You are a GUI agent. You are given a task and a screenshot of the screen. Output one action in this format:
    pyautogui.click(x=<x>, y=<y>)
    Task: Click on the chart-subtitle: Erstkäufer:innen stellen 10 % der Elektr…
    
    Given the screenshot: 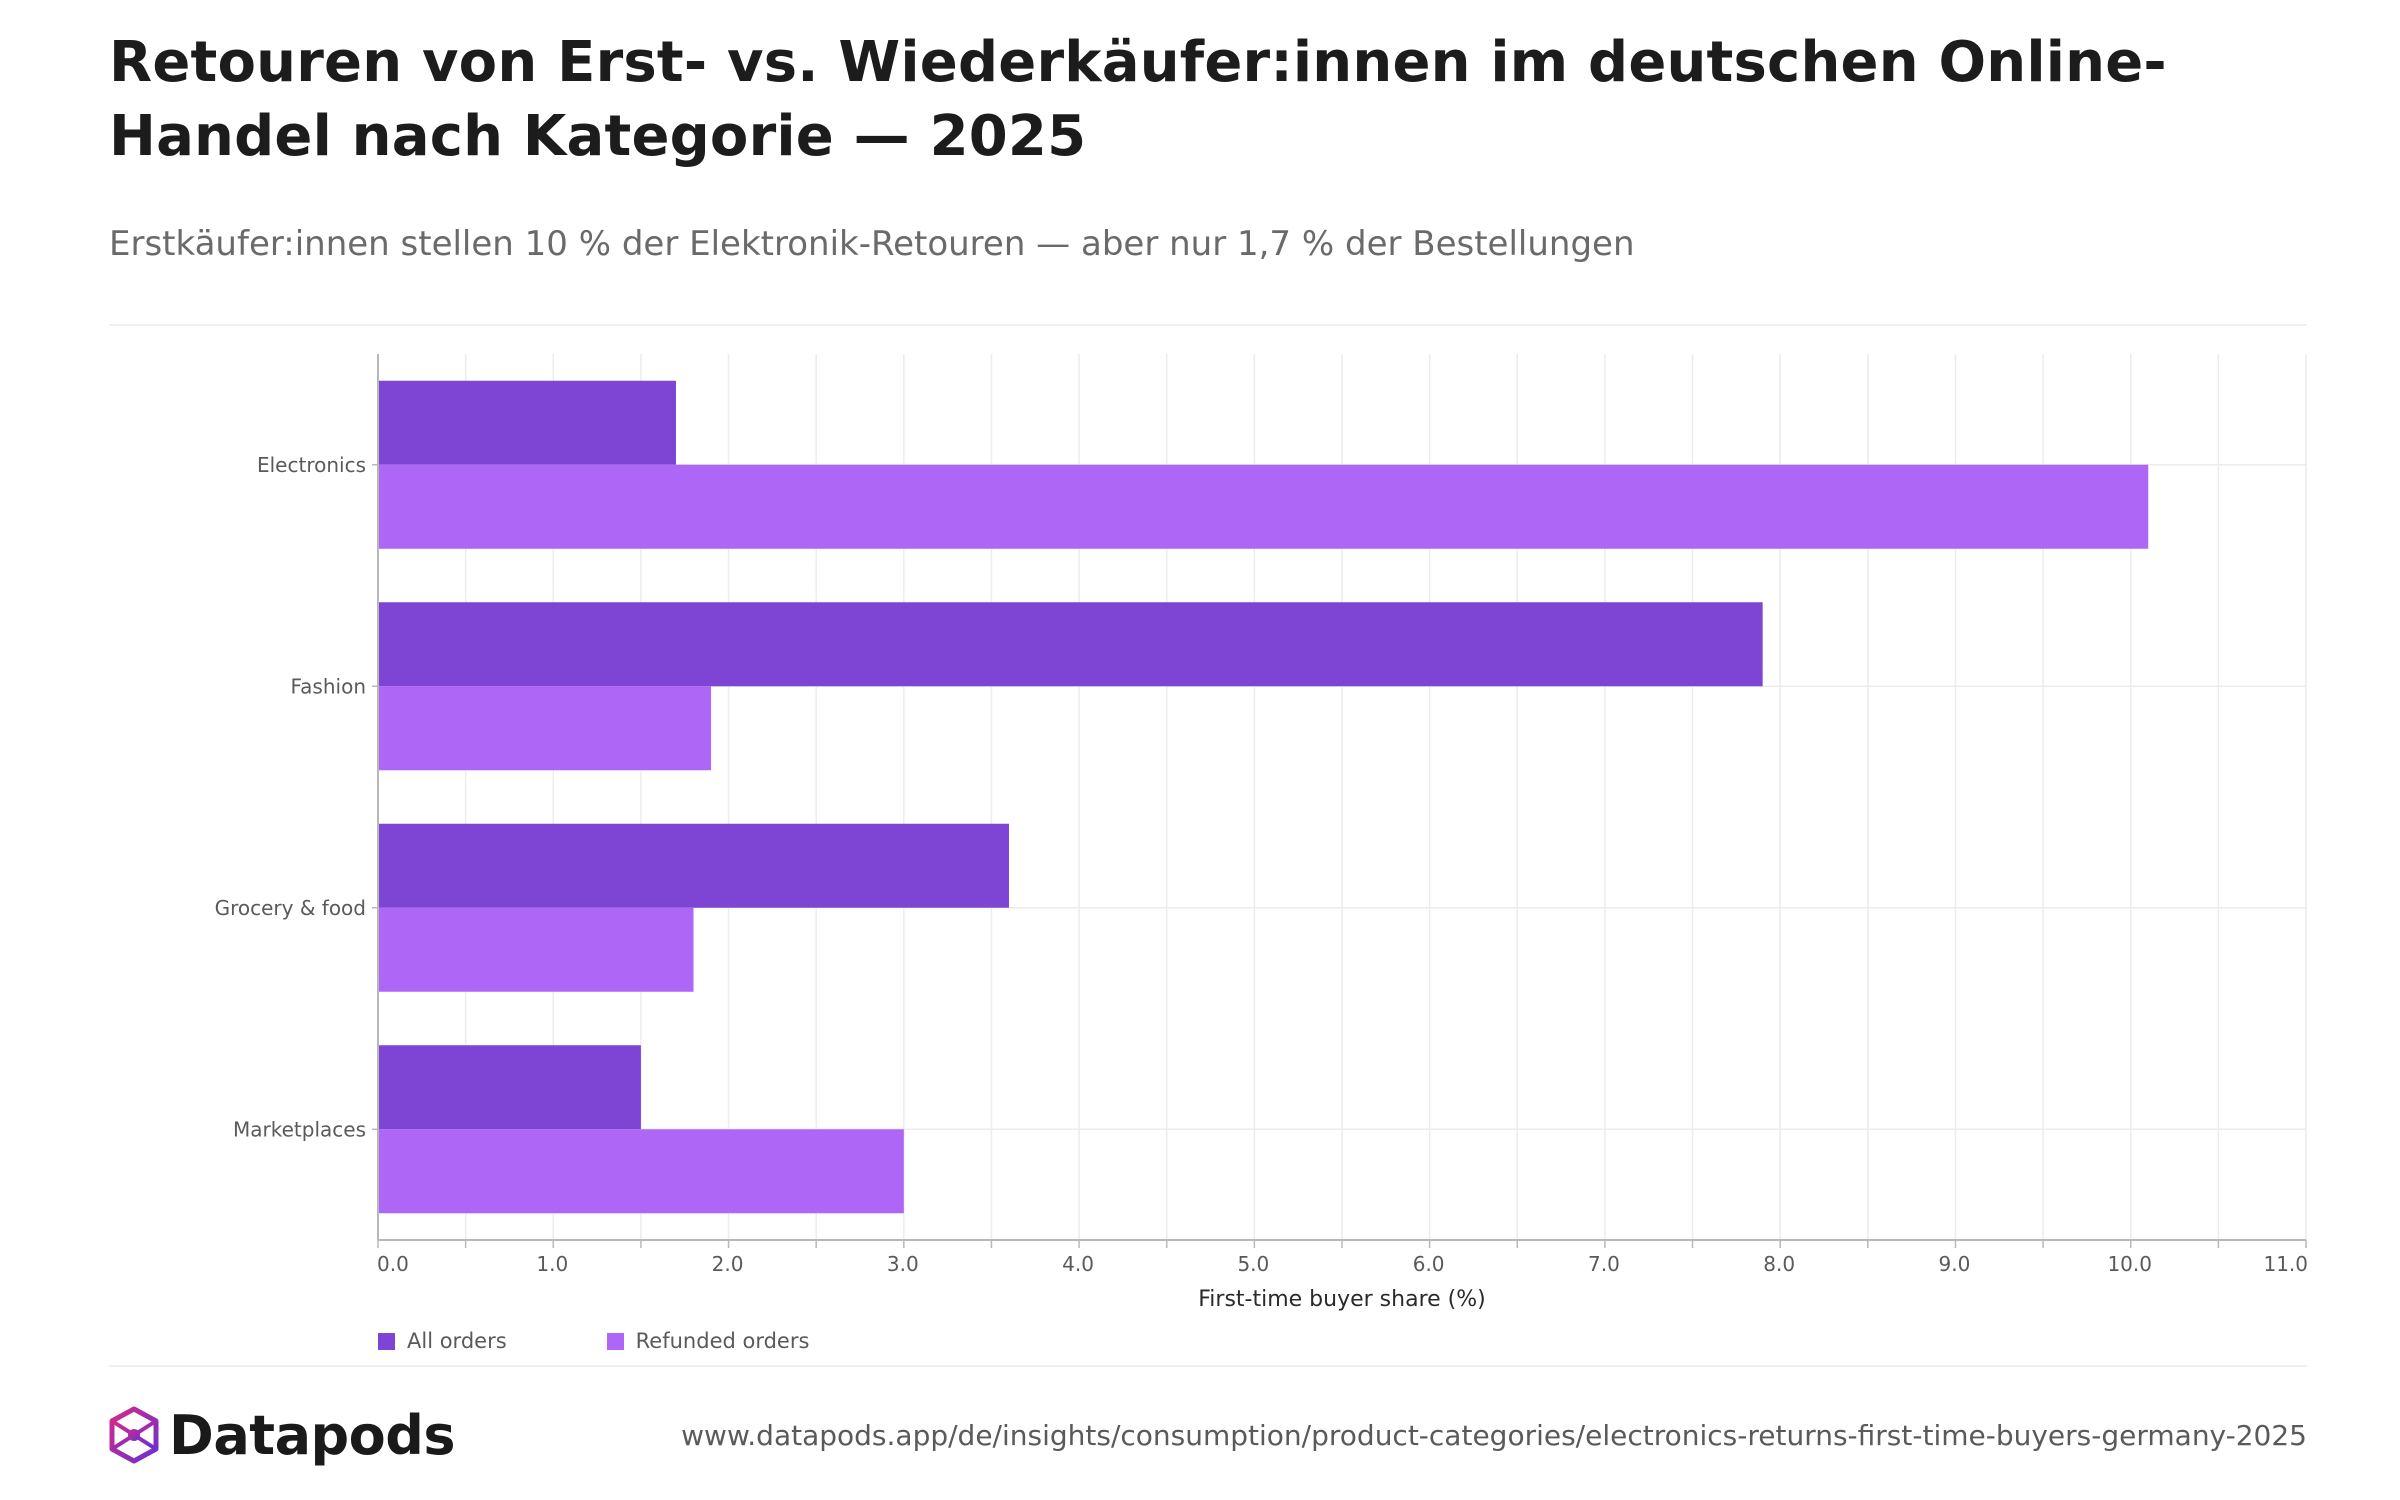 What is the action you would take?
    pyautogui.click(x=872, y=244)
    